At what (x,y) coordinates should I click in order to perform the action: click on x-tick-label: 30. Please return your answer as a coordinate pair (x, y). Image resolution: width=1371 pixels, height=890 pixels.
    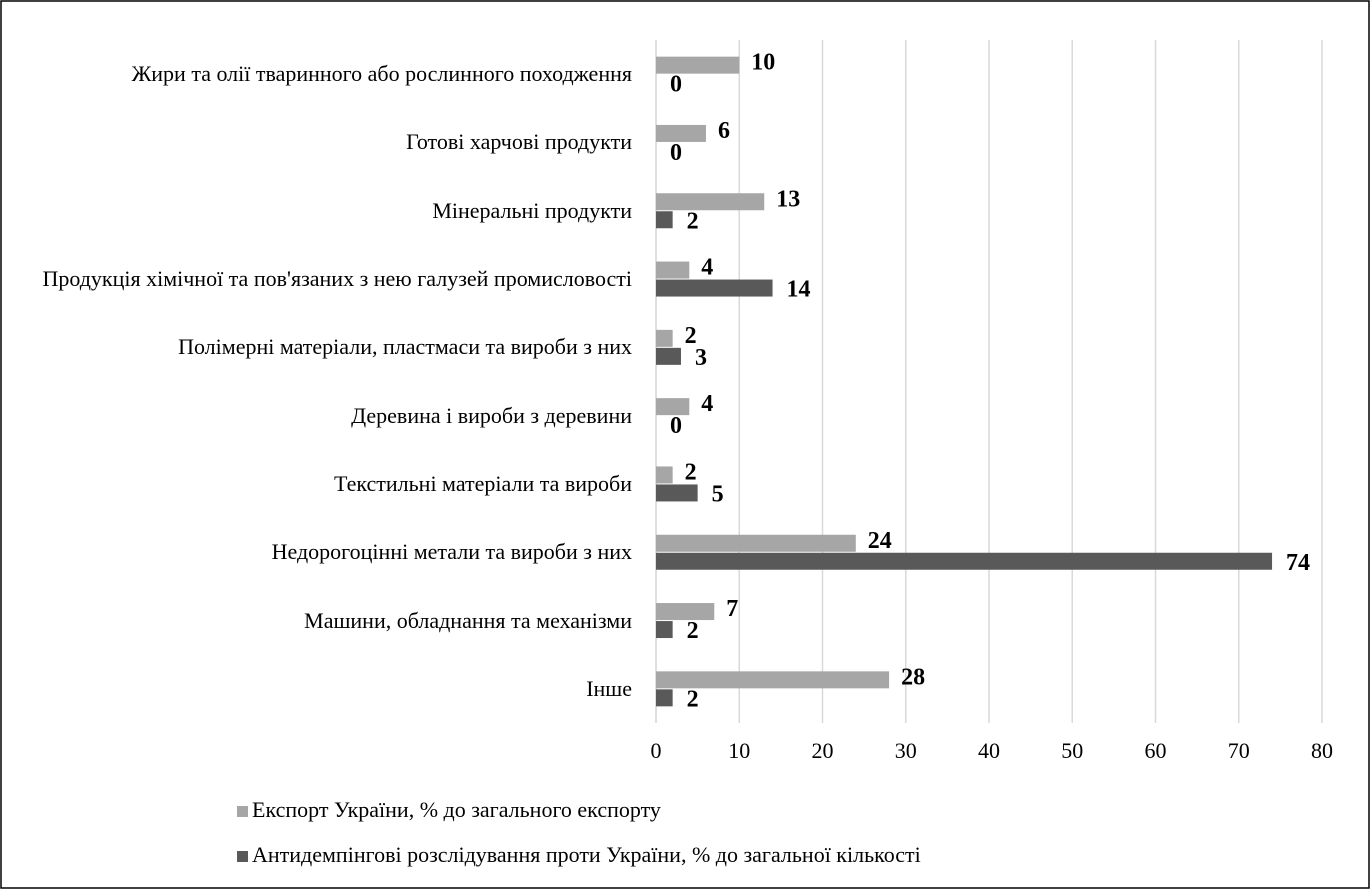
    Looking at the image, I should click on (906, 750).